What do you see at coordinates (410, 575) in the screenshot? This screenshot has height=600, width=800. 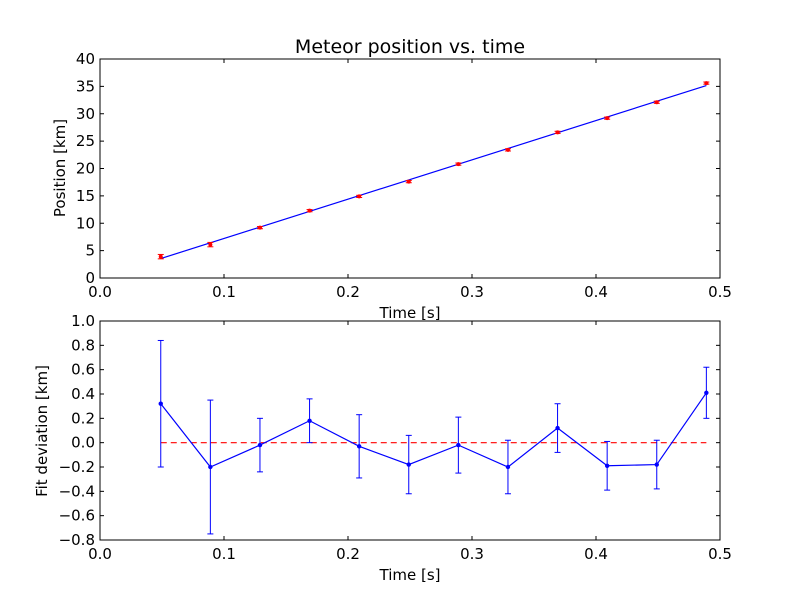 I see `deviation-plot-xlabel: Time [s]` at bounding box center [410, 575].